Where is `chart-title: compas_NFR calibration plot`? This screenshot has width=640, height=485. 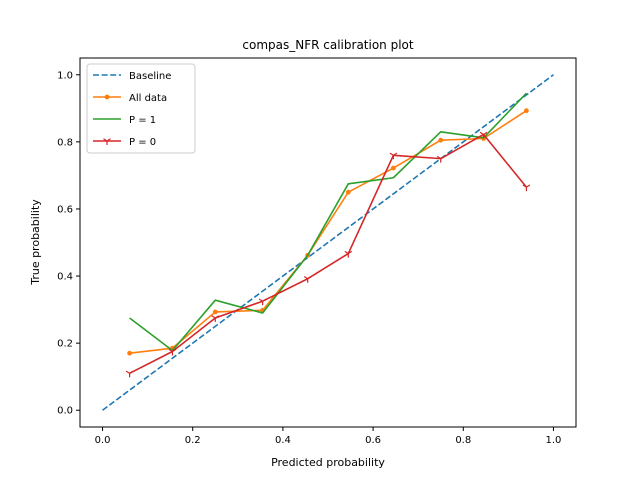 chart-title: compas_NFR calibration plot is located at coordinates (328, 45).